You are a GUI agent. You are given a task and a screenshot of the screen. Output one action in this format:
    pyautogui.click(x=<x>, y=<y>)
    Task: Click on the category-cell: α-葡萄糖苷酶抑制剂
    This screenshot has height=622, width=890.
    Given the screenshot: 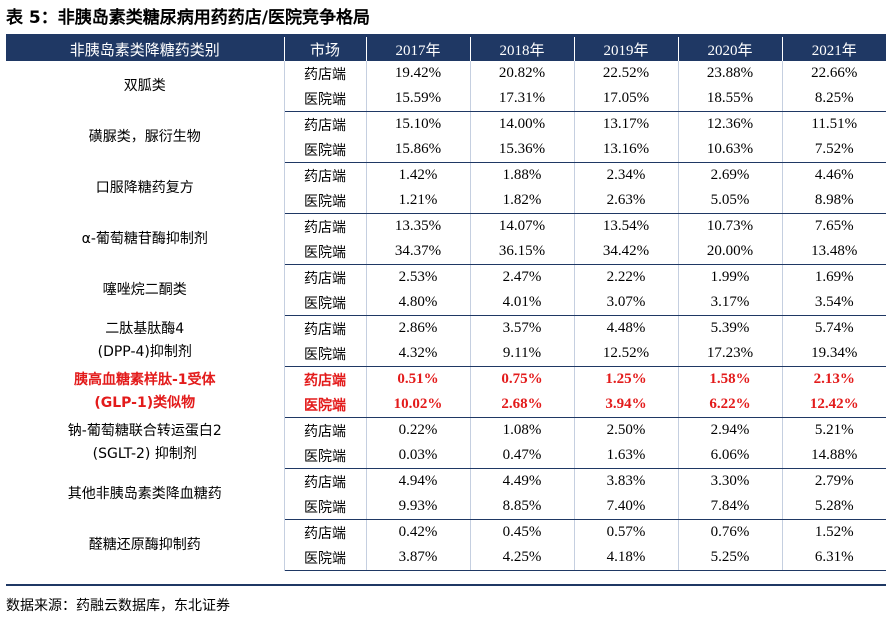 What is the action you would take?
    pyautogui.click(x=145, y=239)
    